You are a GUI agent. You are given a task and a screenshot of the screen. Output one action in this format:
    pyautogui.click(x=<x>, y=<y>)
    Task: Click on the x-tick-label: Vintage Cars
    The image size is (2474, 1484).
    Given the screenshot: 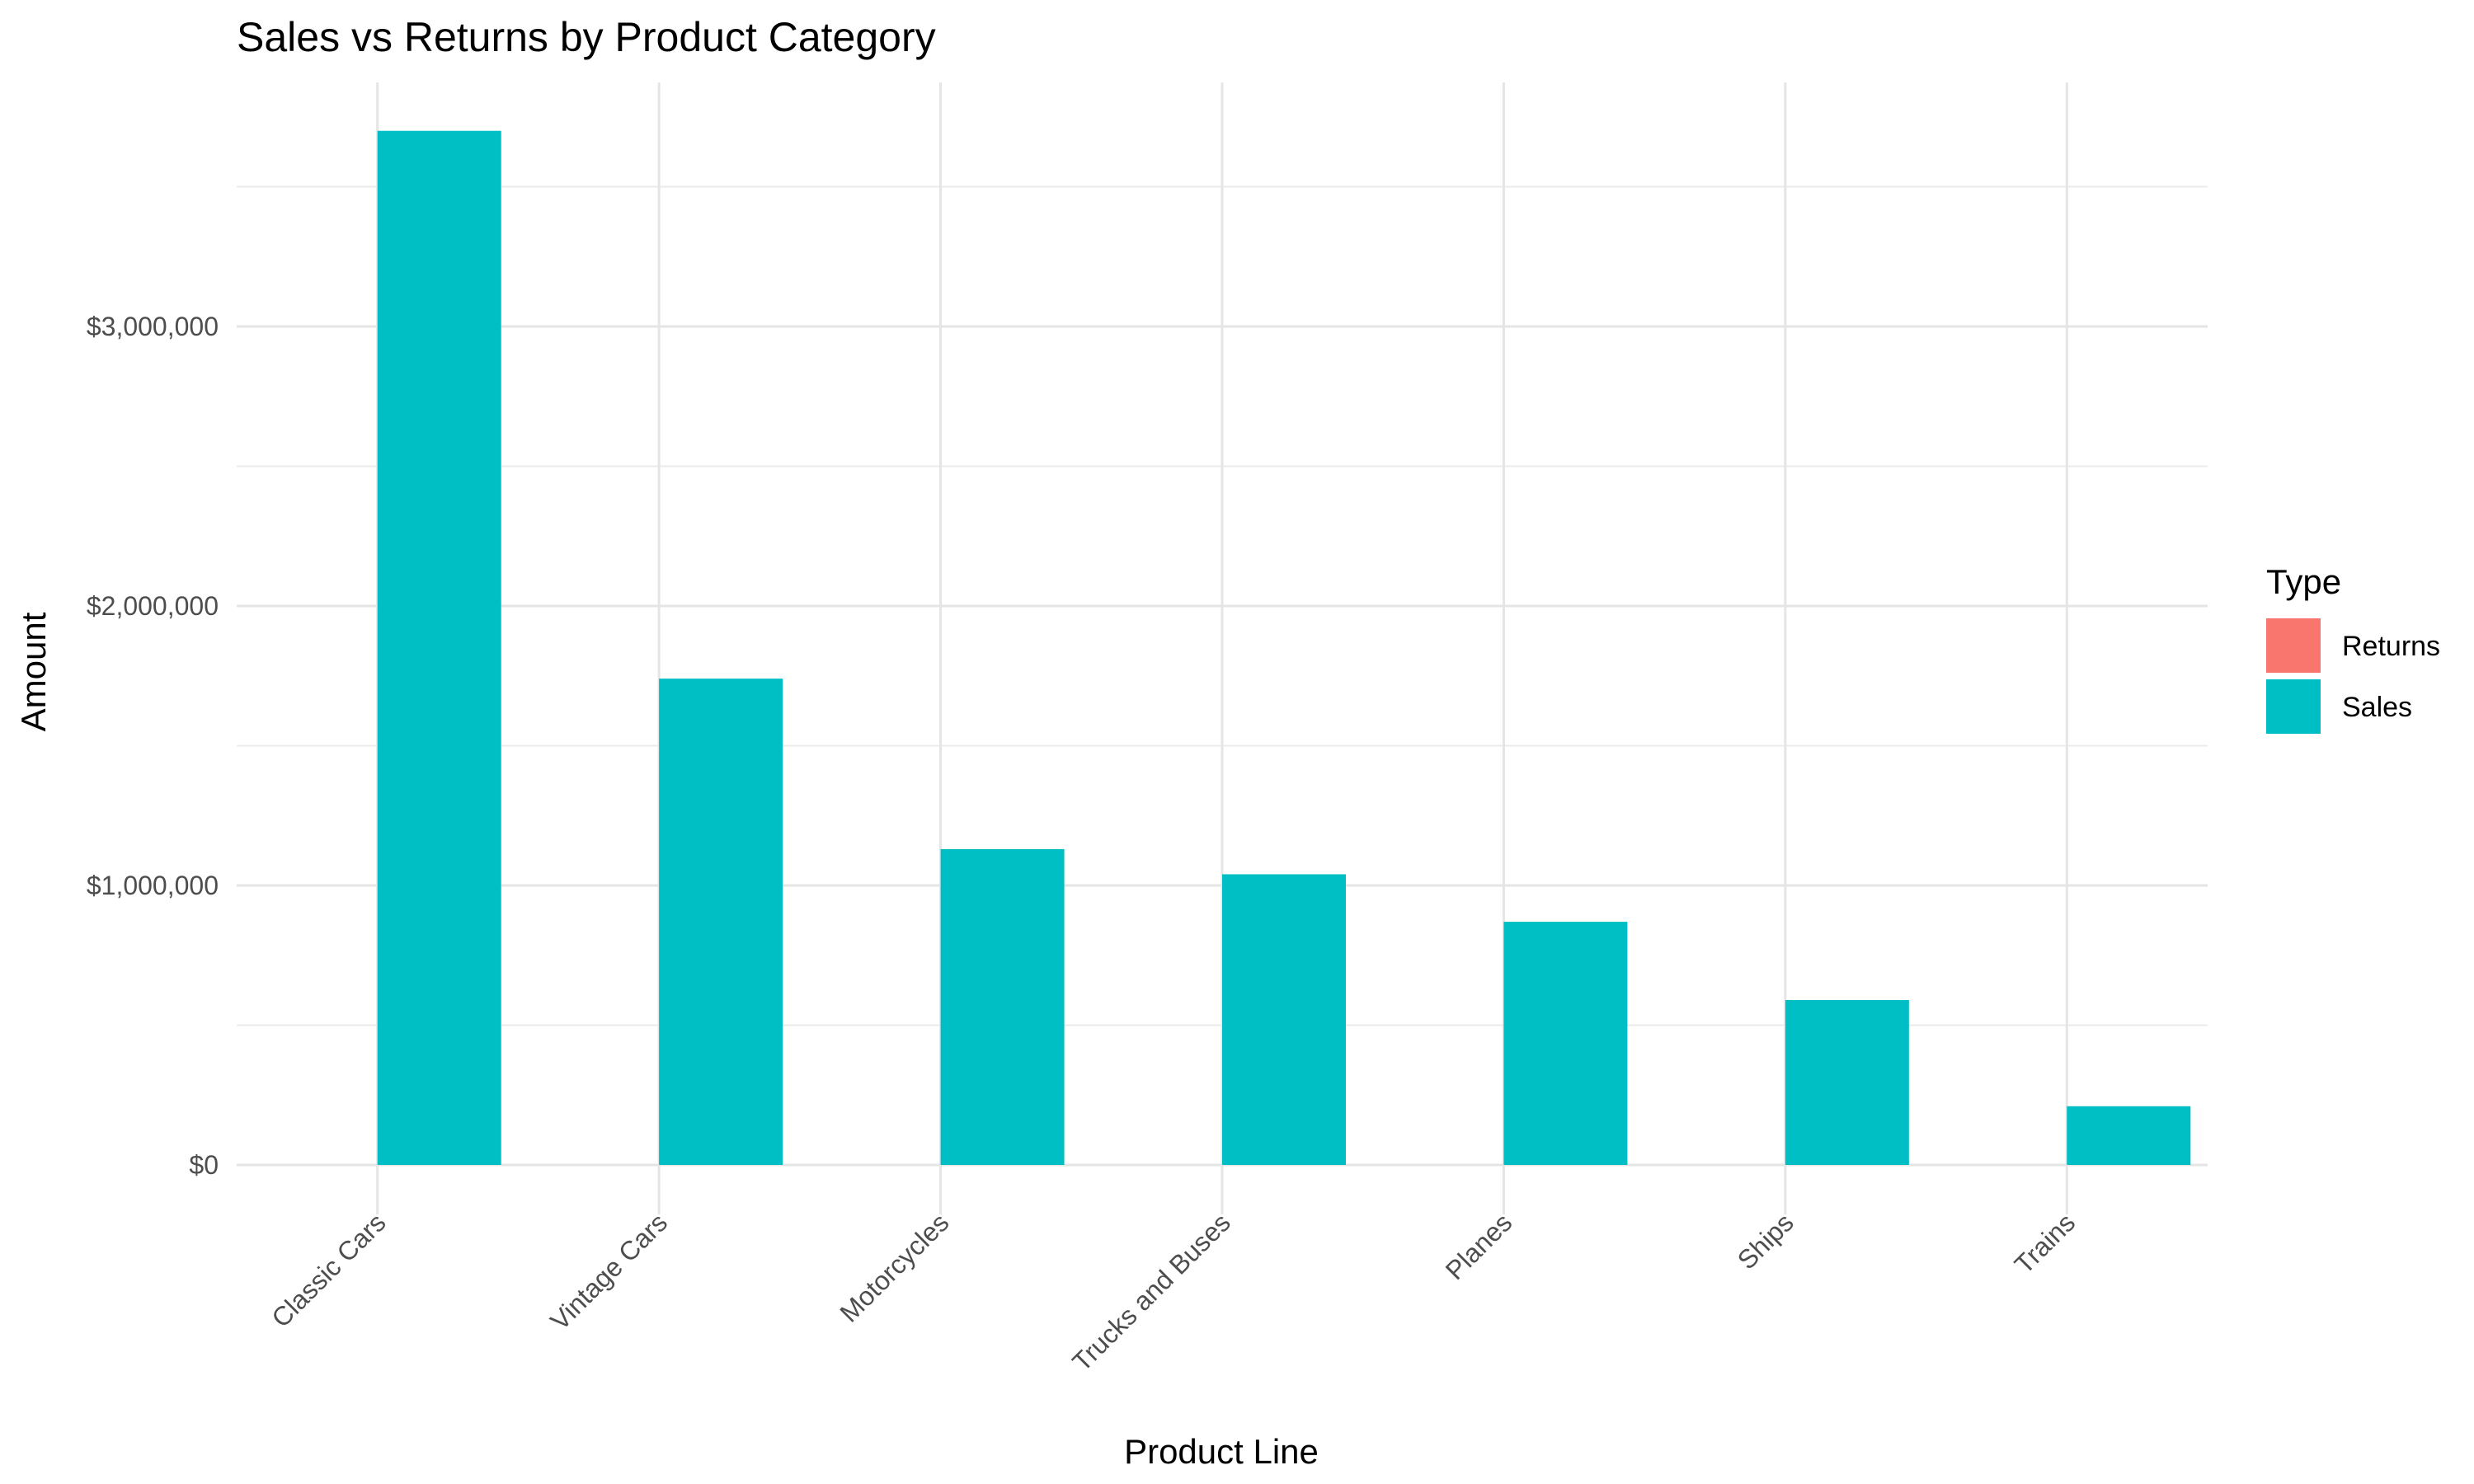 What is the action you would take?
    pyautogui.click(x=608, y=1271)
    